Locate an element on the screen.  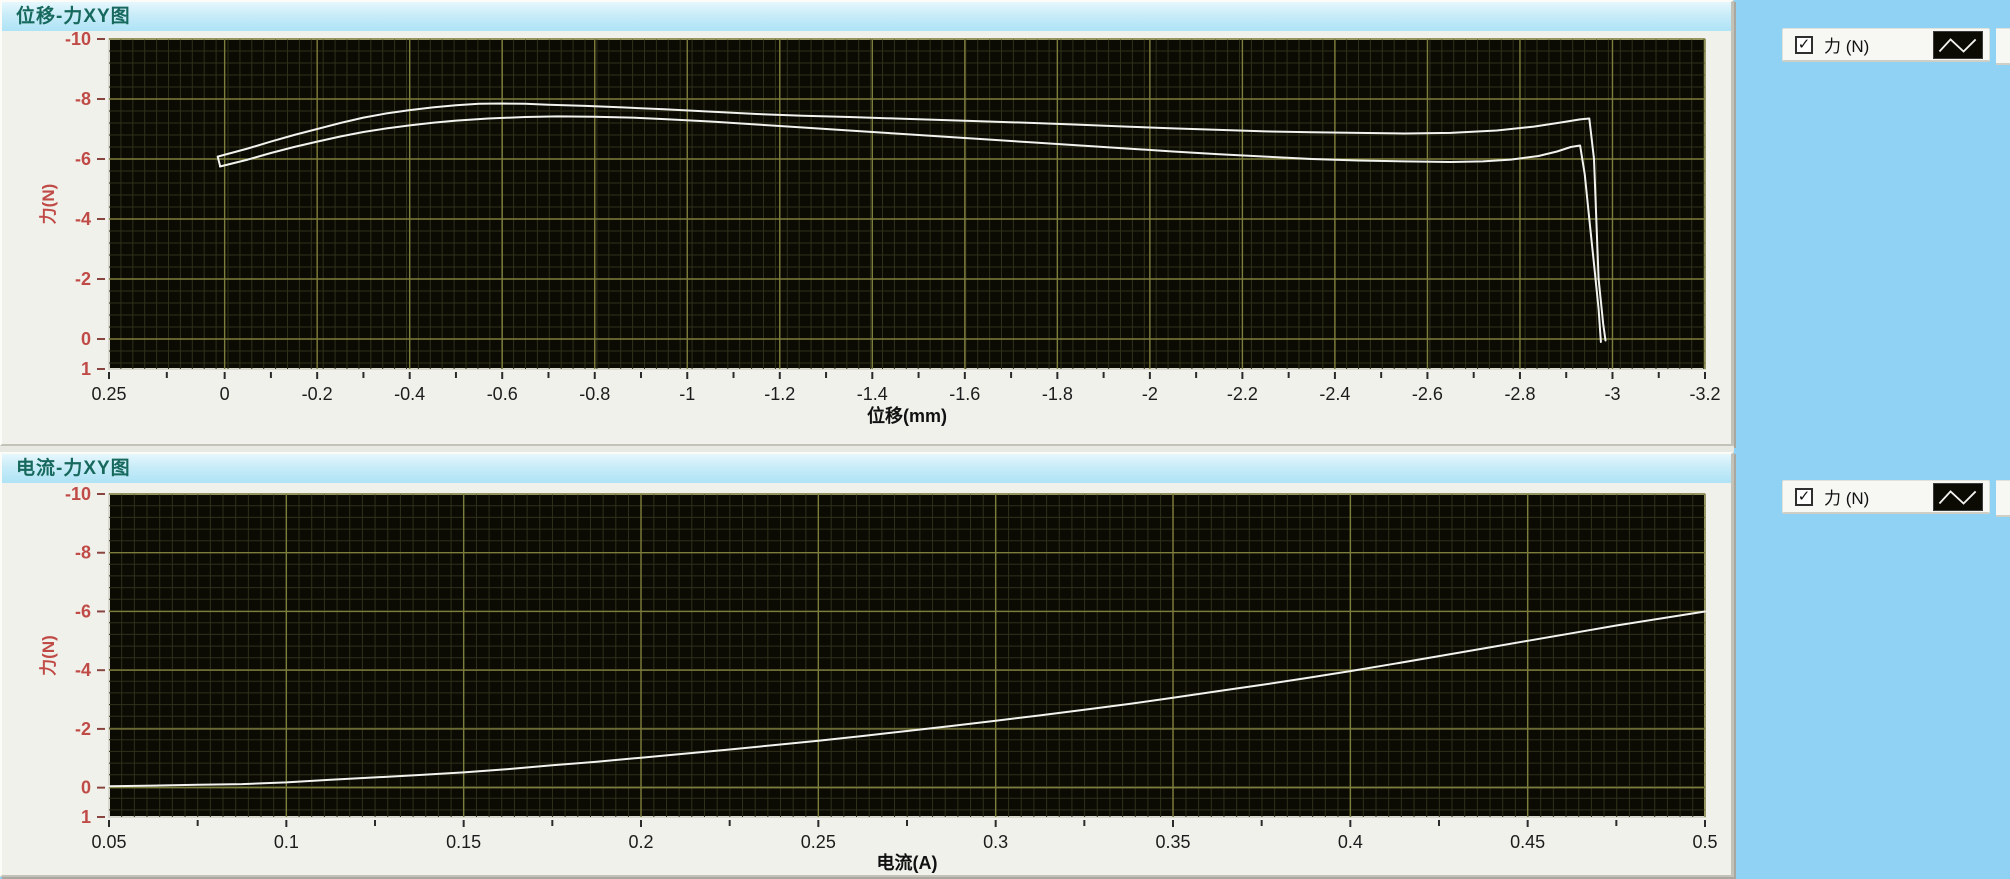
plot-legend-displacement-force: ✓ 力 (N) is located at coordinates (1886, 45).